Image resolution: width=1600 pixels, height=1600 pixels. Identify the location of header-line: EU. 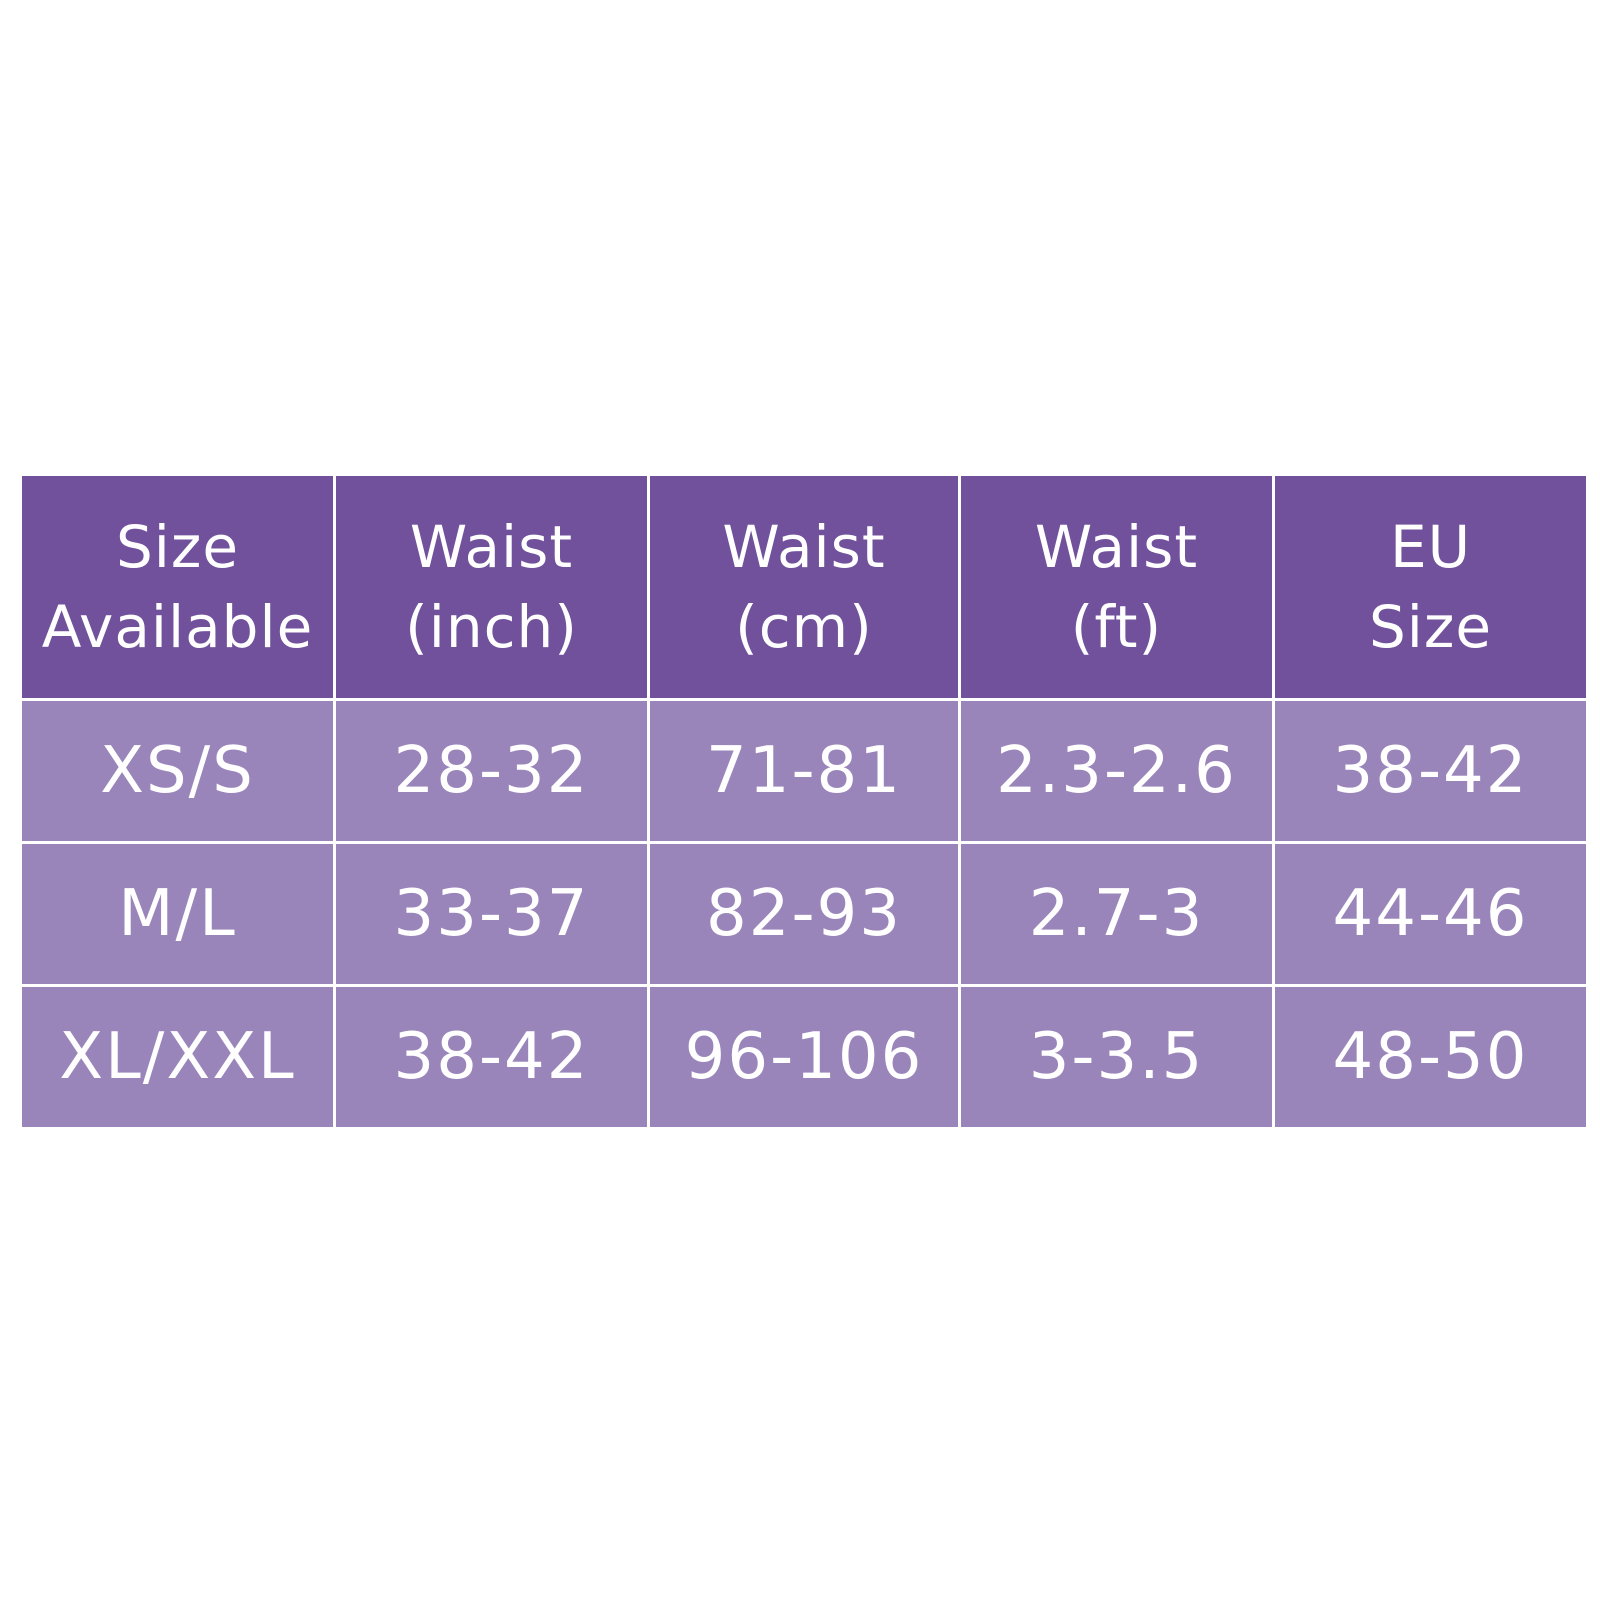
(1430, 547).